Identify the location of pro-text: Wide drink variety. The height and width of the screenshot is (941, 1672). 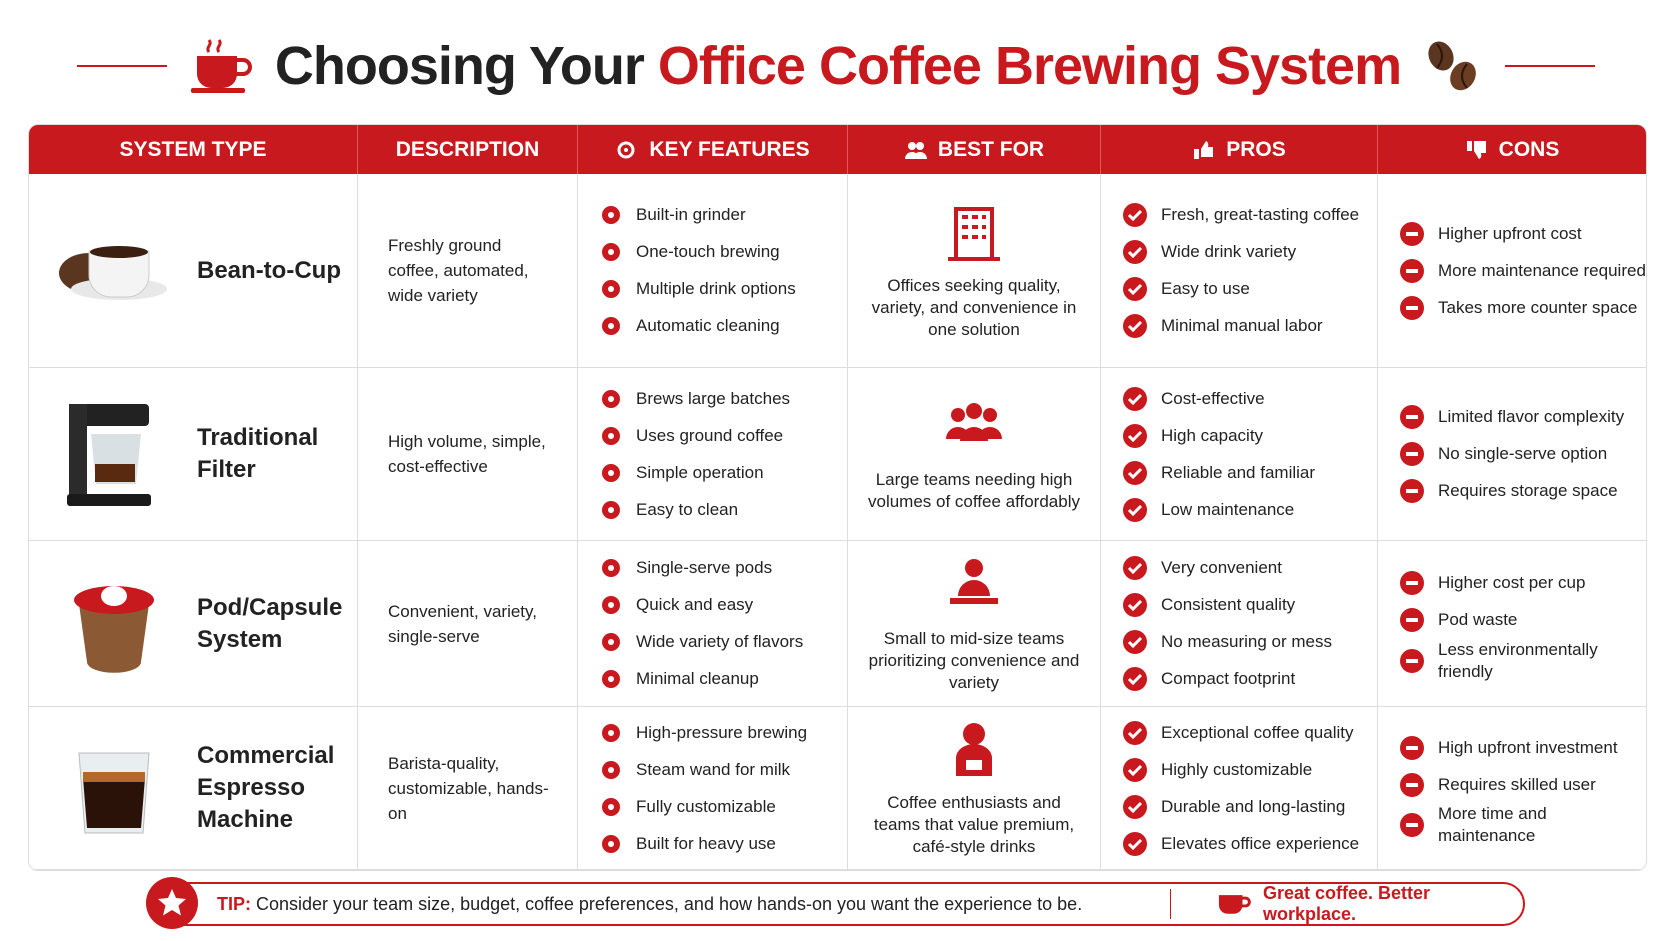
(1229, 251).